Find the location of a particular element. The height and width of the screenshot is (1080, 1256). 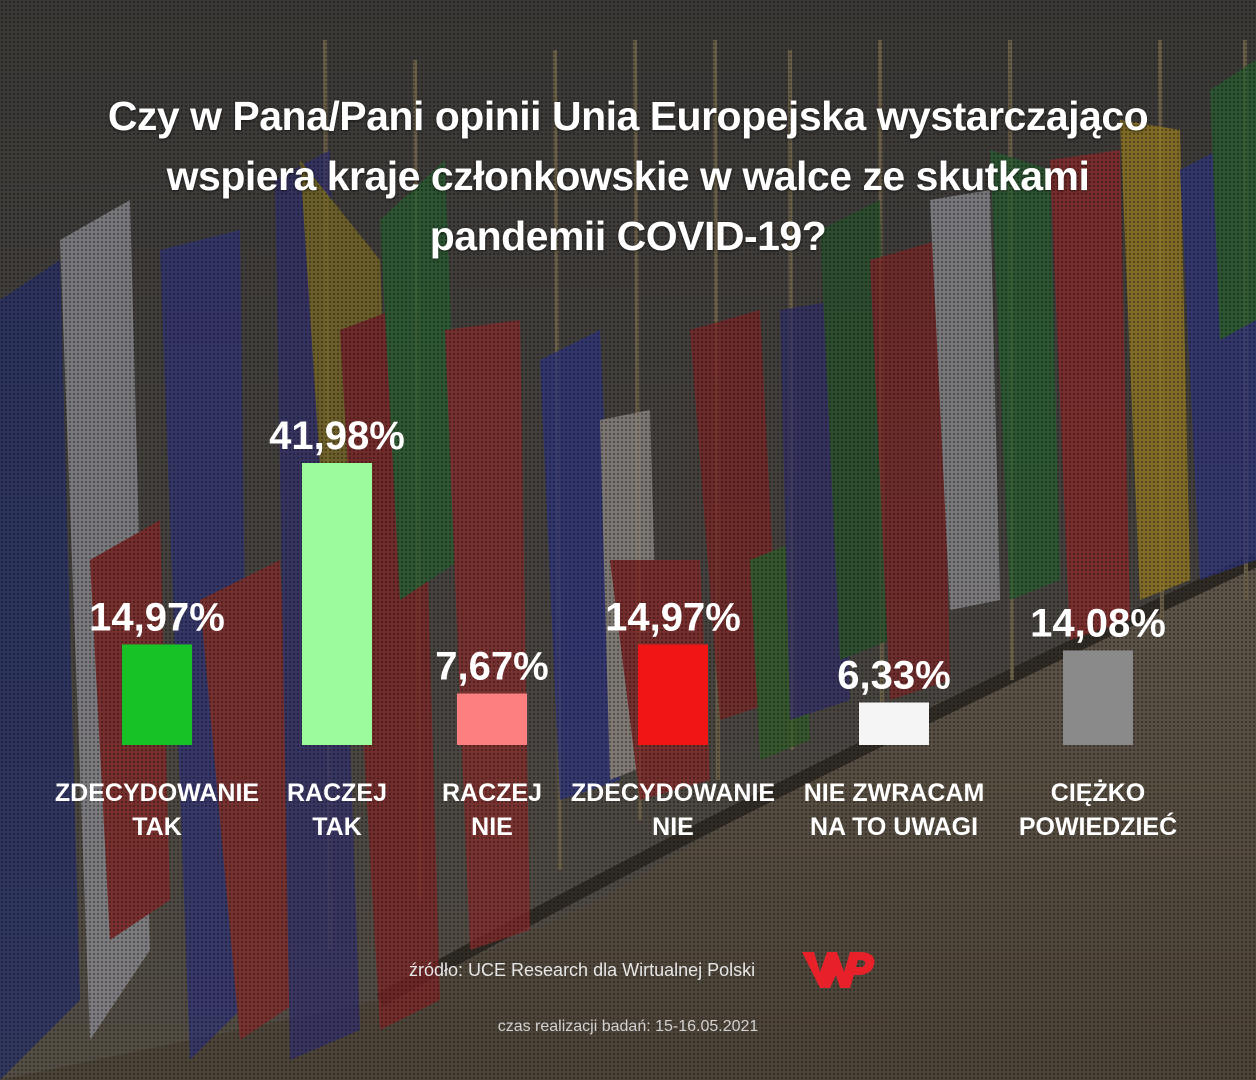

category-label-1-line-1: TAK is located at coordinates (337, 827).